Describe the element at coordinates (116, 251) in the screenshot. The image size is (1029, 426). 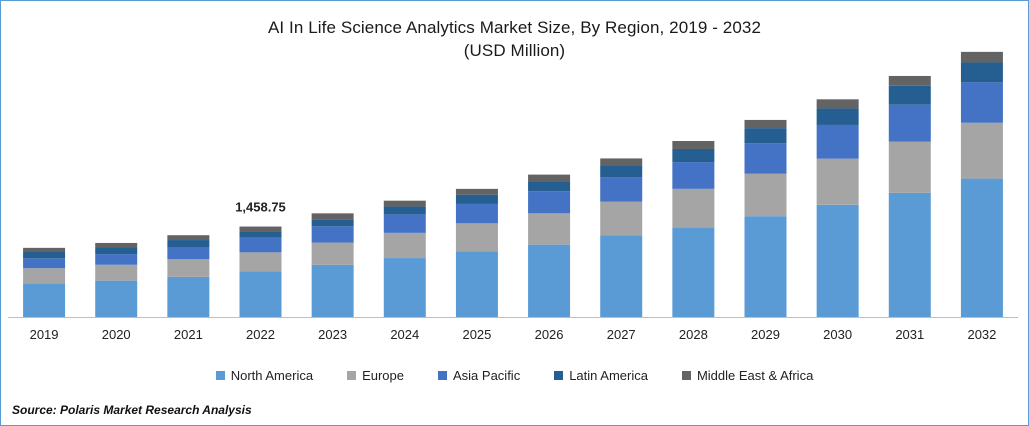
I see `bar-segment-2020-latin-america` at that location.